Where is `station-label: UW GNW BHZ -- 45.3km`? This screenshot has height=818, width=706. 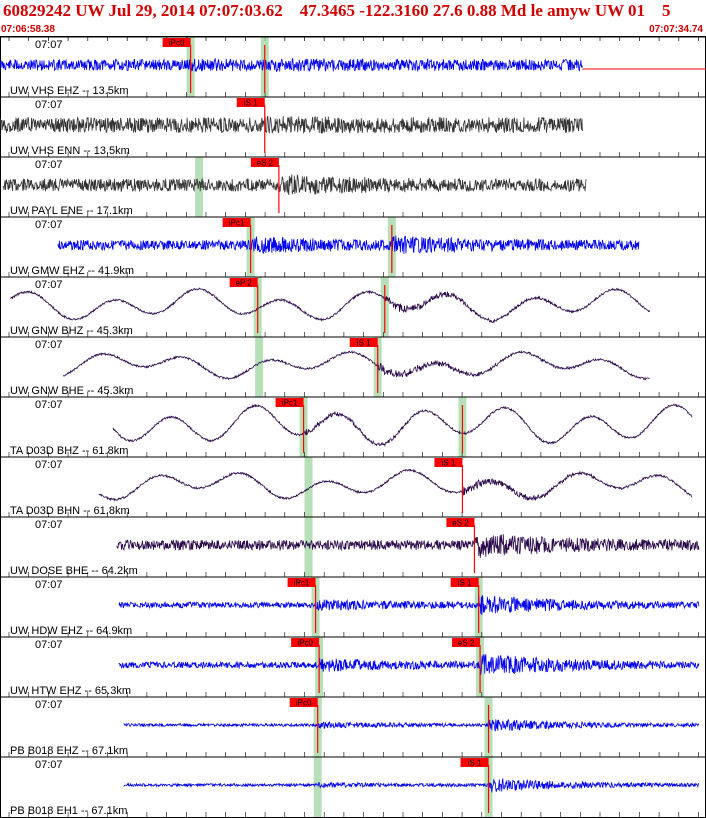 station-label: UW GNW BHZ -- 45.3km is located at coordinates (71, 331).